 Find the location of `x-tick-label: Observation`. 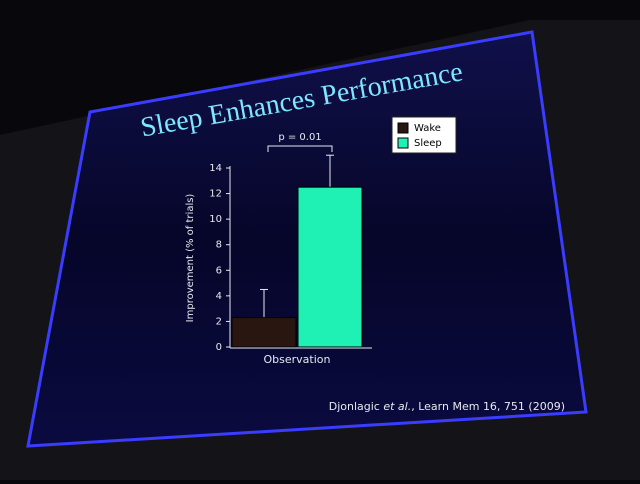

x-tick-label: Observation is located at coordinates (297, 359).